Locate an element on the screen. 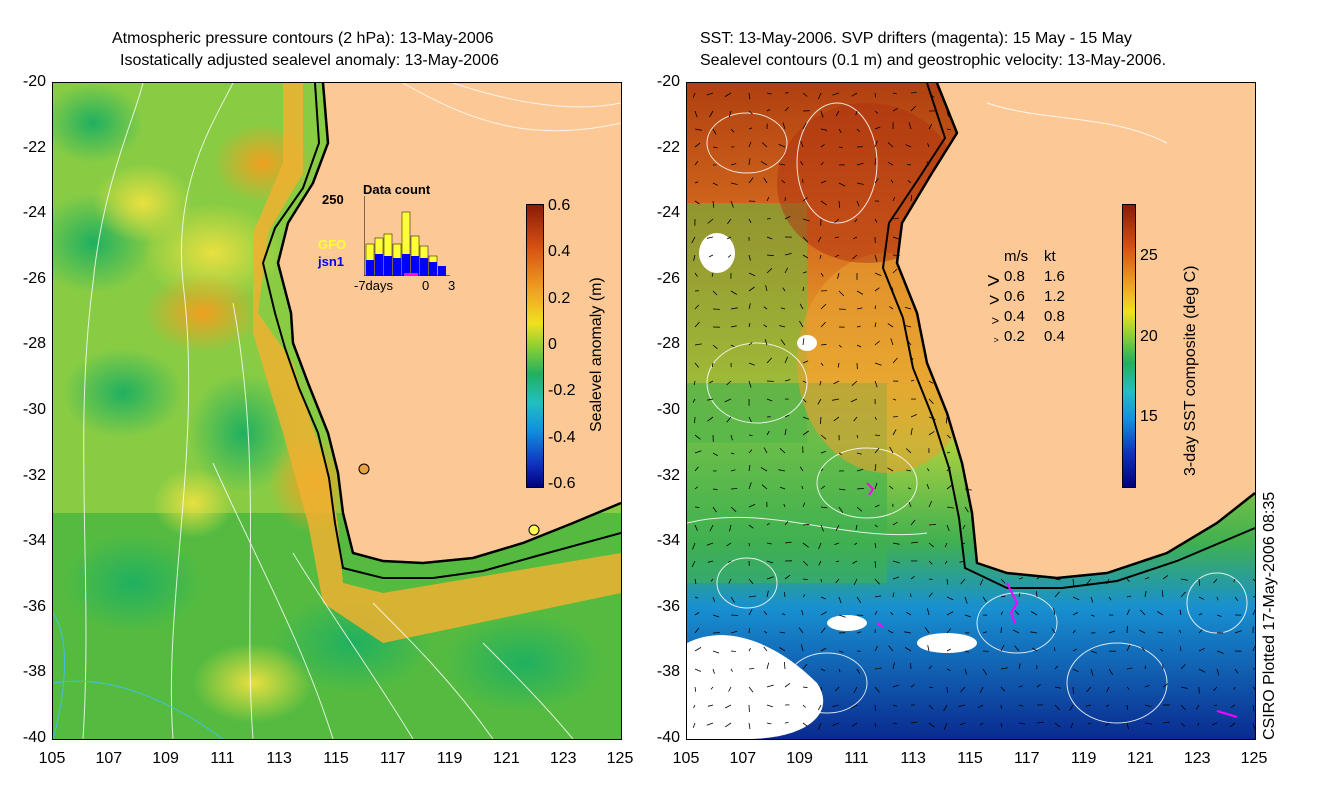  inset-xlabel-mid: 0 is located at coordinates (426, 285).